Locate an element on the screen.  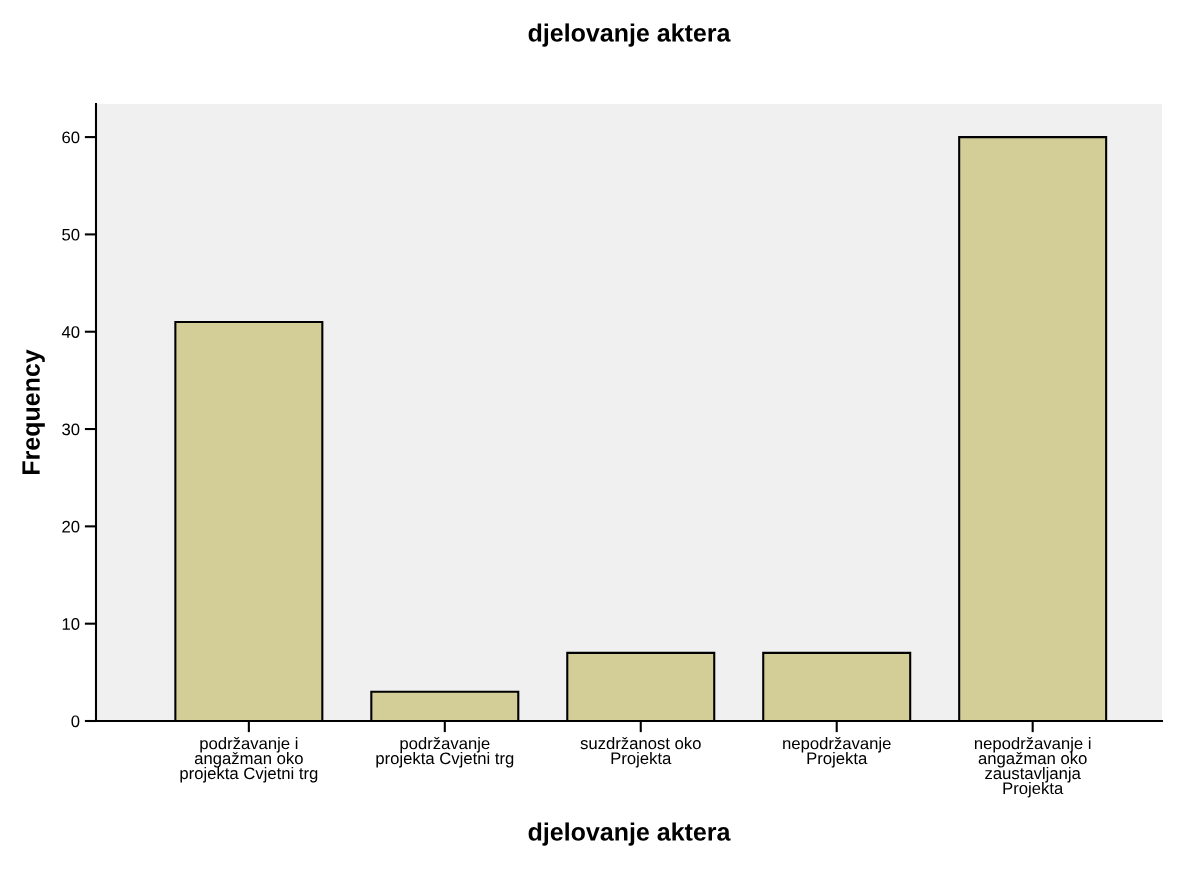
x-tick-label: podržavanje projekta Cvjetni trg is located at coordinates (445, 752).